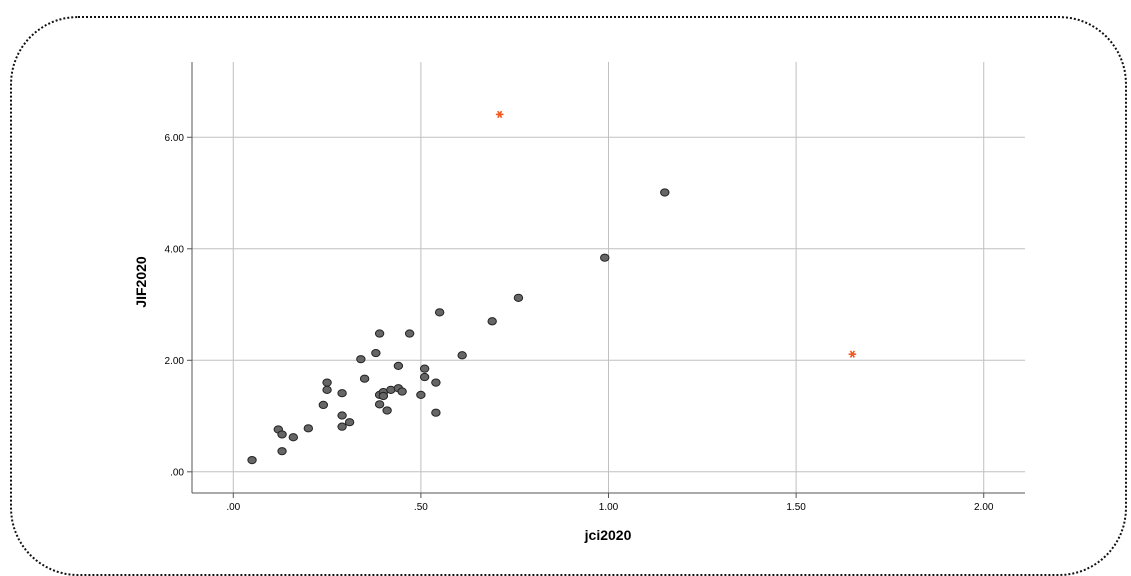  What do you see at coordinates (421, 507) in the screenshot?
I see `x-tick-label: .50` at bounding box center [421, 507].